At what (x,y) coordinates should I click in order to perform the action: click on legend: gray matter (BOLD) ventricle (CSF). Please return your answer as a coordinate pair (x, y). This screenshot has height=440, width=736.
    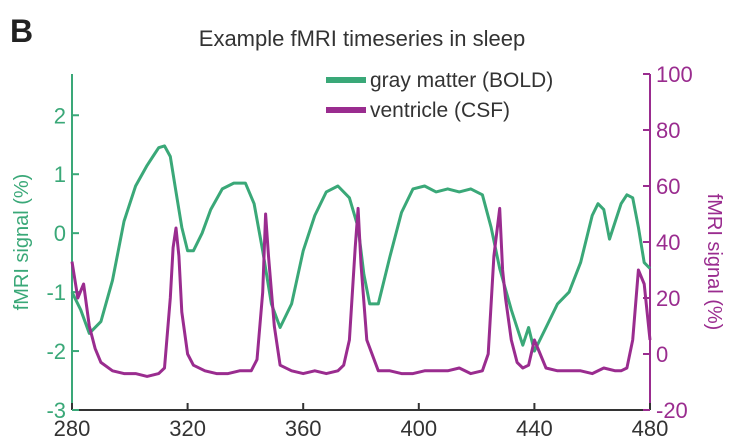
    Looking at the image, I should click on (439, 95).